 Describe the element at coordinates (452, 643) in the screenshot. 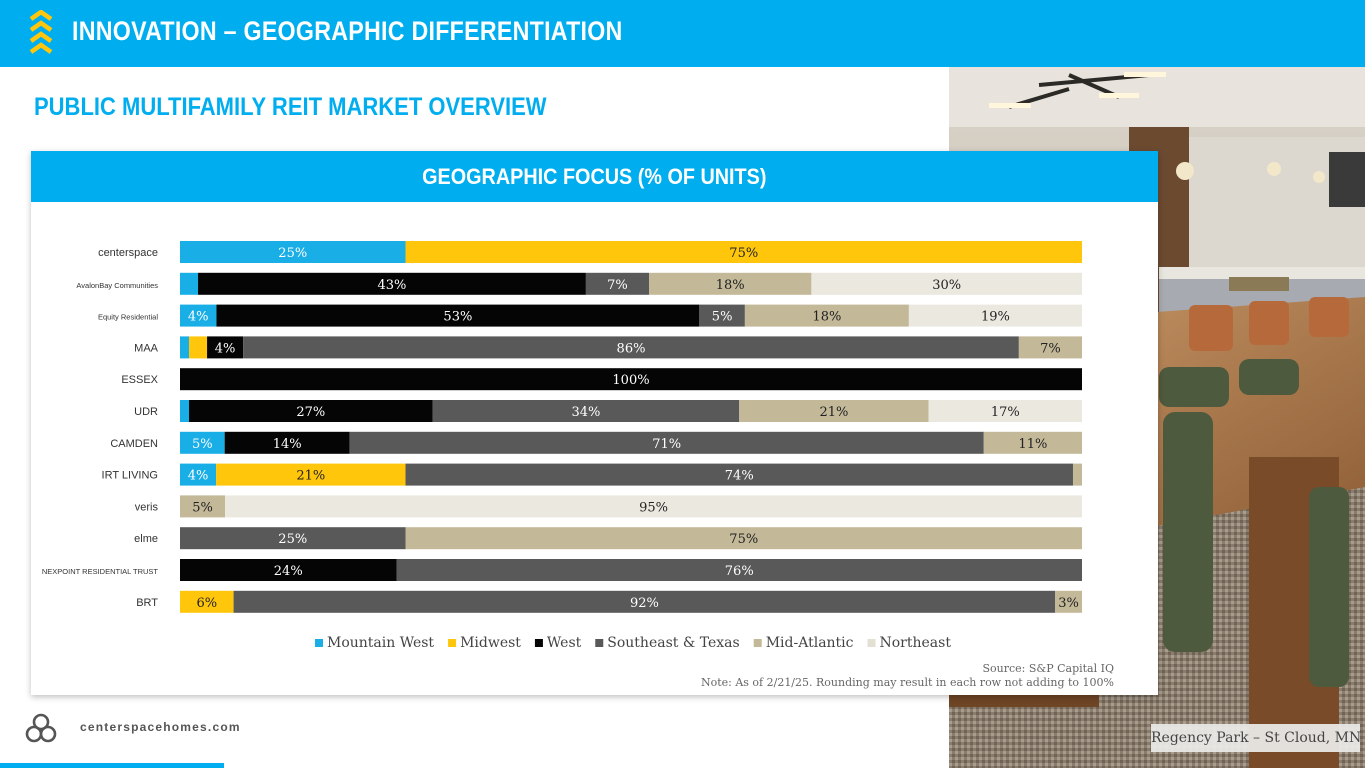

I see `legend-swatch-midwest` at that location.